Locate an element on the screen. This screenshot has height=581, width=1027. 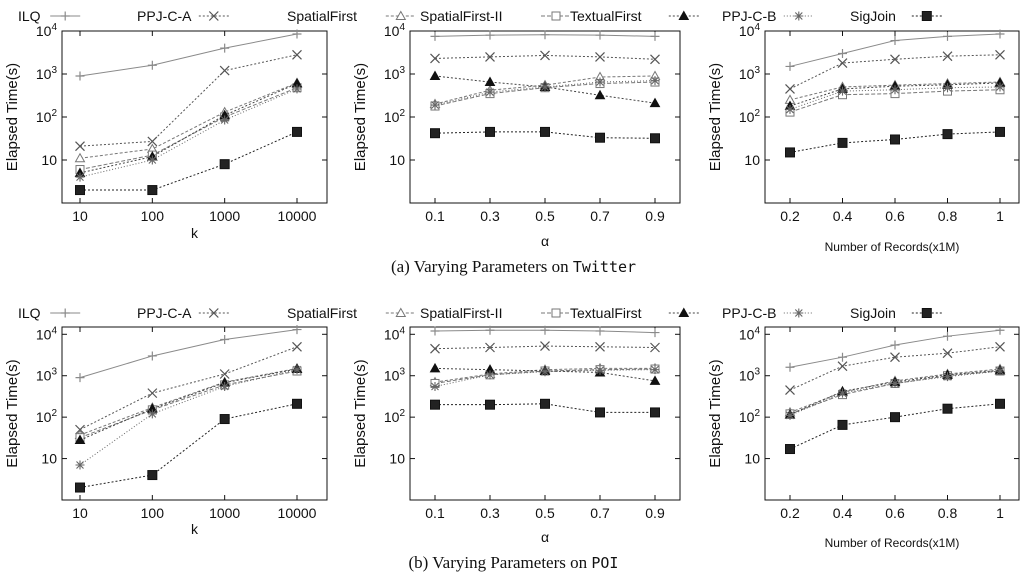
x-tick-label: 1000 is located at coordinates (224, 513).